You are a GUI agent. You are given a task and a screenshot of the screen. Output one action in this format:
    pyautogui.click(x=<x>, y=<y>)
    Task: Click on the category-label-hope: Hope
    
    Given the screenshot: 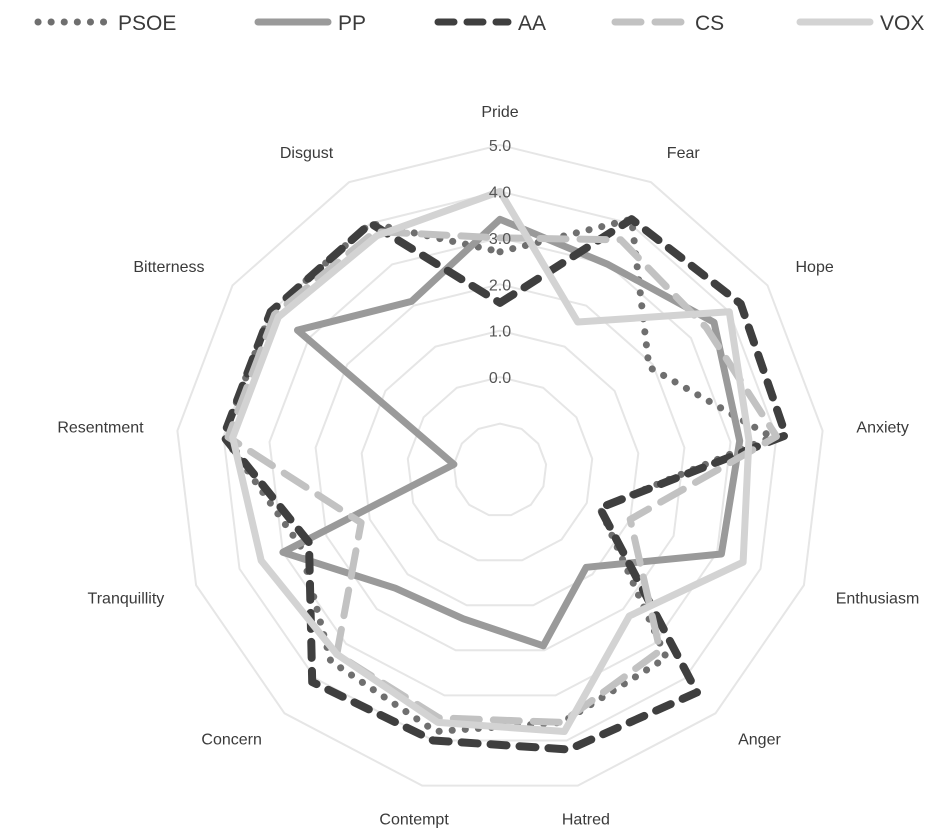 What is the action you would take?
    pyautogui.click(x=815, y=267)
    